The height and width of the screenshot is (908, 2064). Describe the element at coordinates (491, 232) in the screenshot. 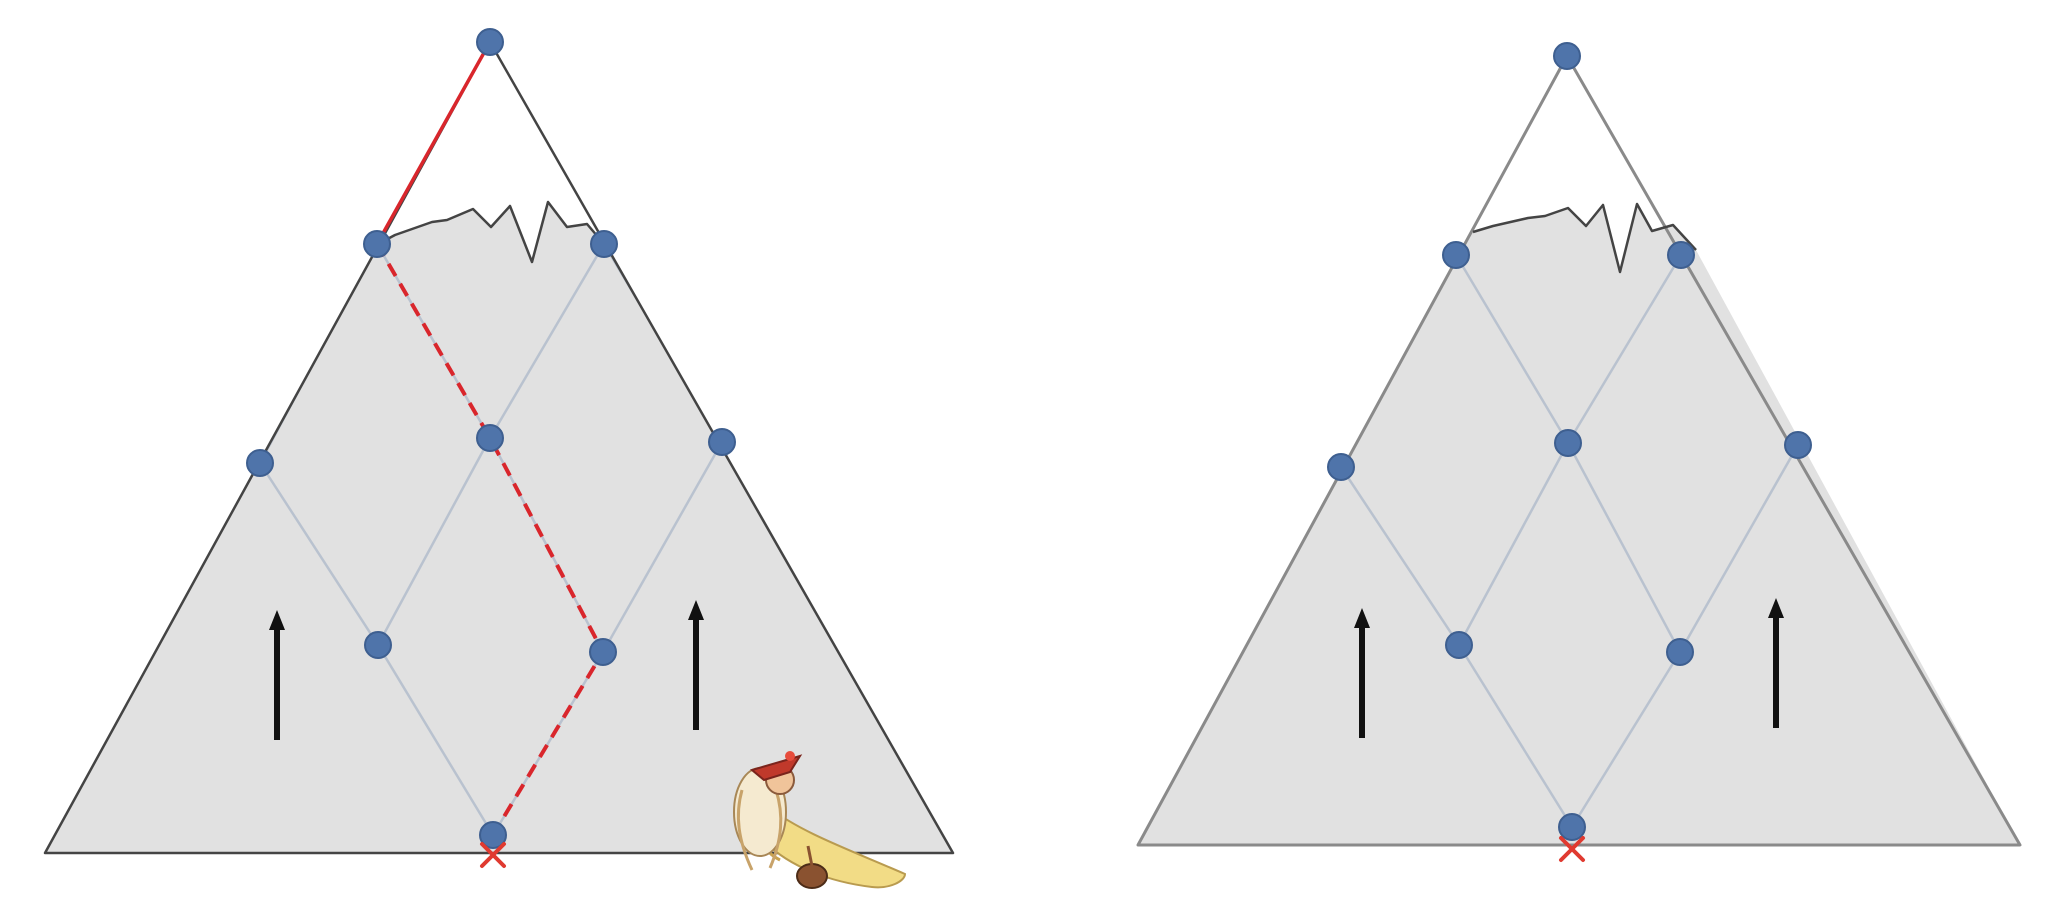

I see `left-snow-line` at that location.